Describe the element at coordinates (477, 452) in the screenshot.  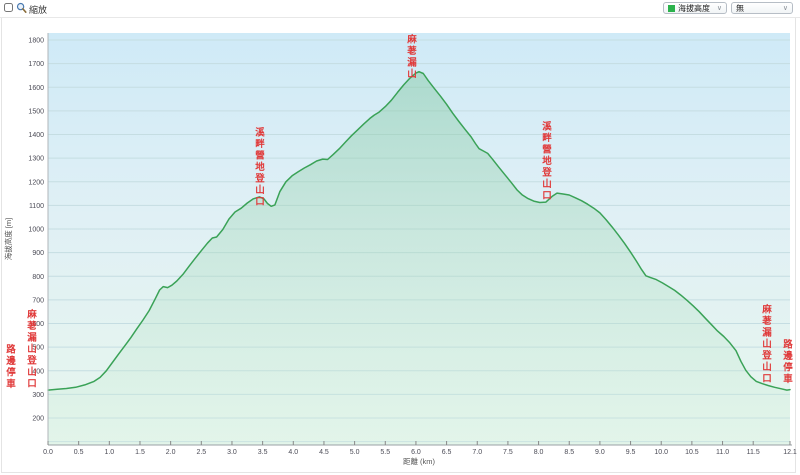
I see `x-tick-label: 7.0` at that location.